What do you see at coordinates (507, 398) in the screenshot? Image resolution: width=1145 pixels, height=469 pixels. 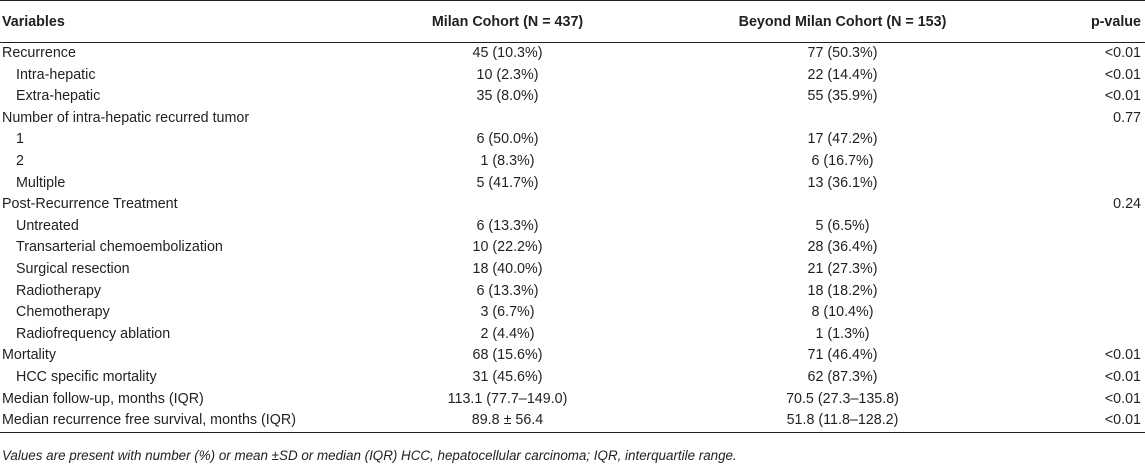 I see `cell-milan: 113.1 (77.7–149.0)` at bounding box center [507, 398].